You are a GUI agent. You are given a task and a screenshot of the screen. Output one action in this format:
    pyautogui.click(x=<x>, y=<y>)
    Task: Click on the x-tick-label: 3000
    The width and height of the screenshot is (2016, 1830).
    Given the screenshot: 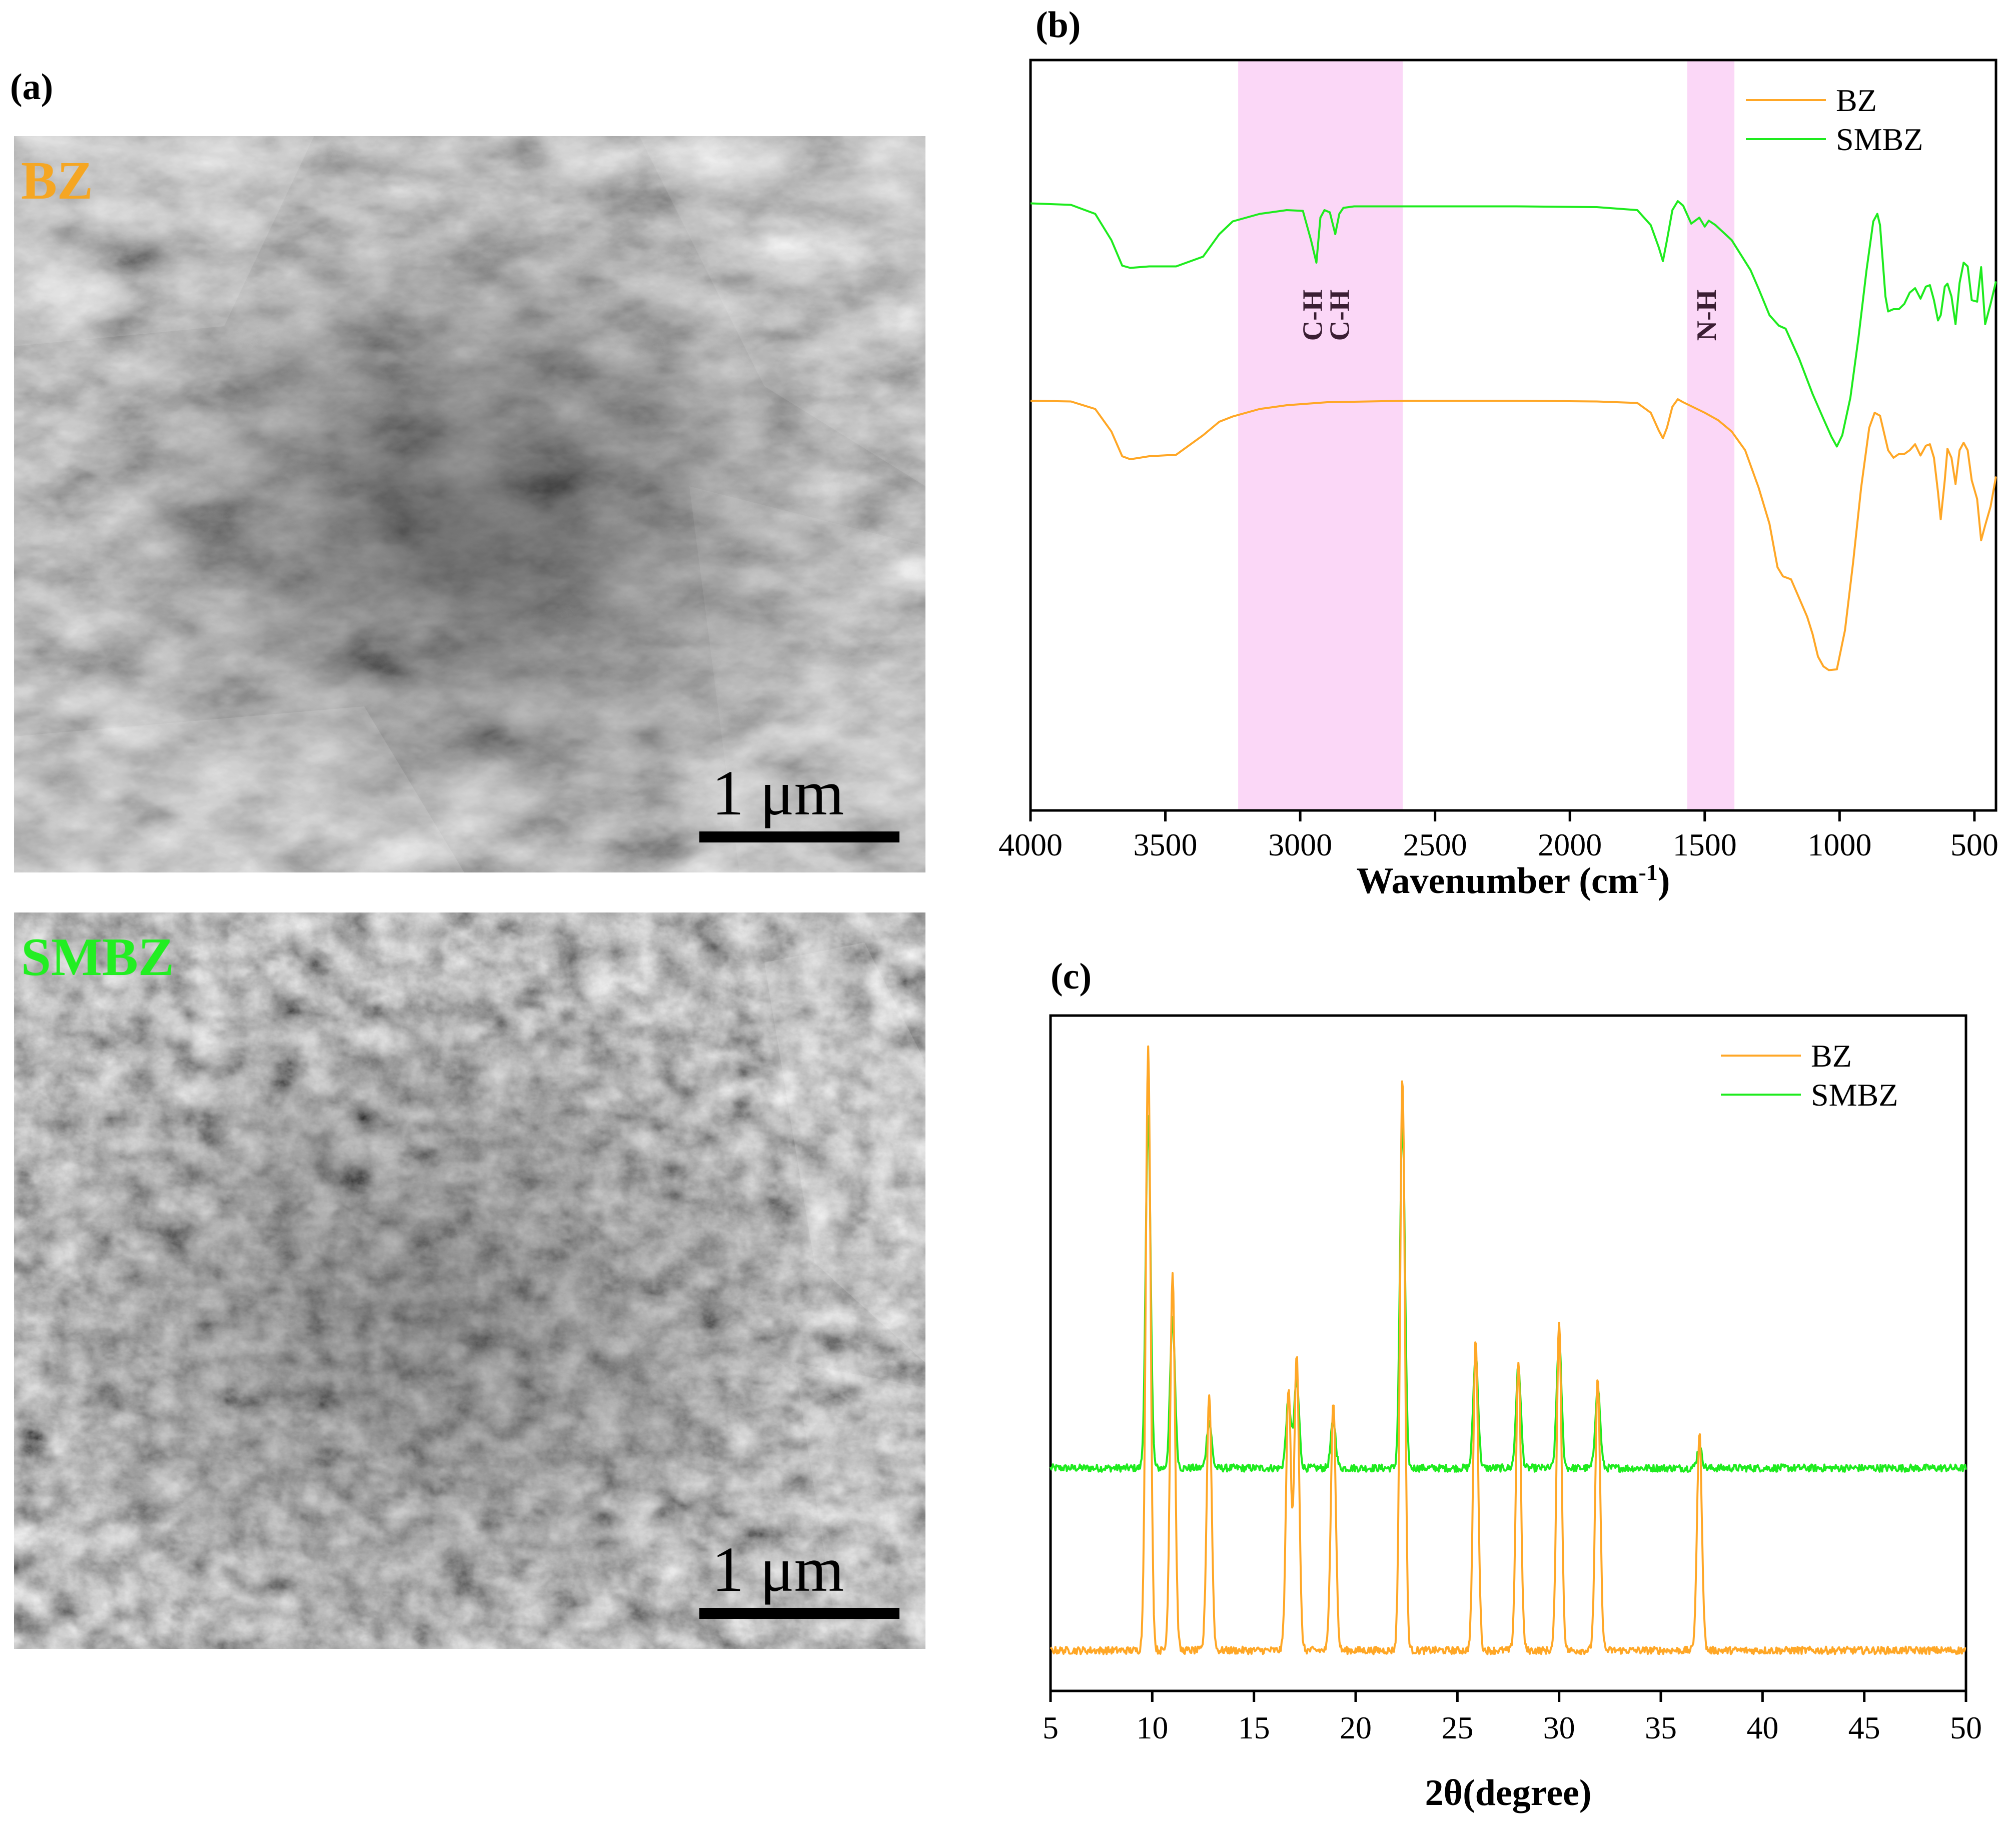 What is the action you would take?
    pyautogui.click(x=1300, y=844)
    